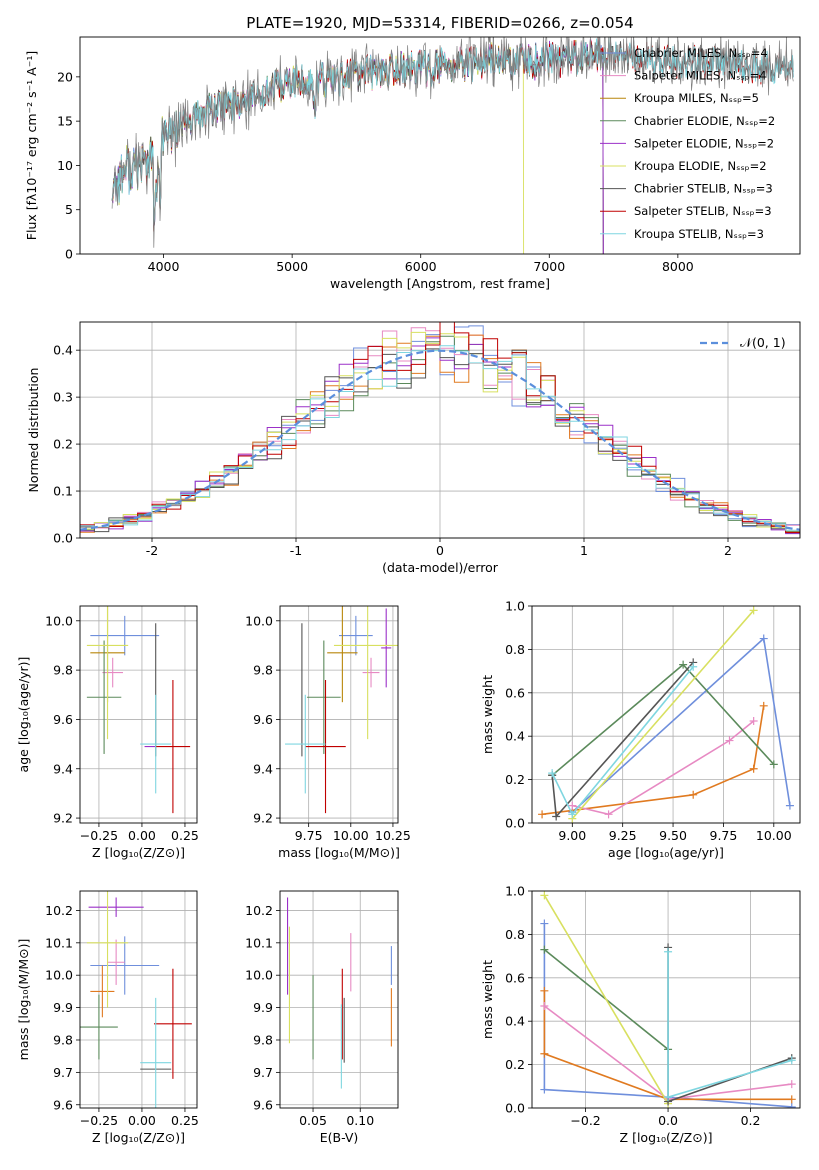  What do you see at coordinates (63, 491) in the screenshot?
I see `y-tick-label: 0.1` at bounding box center [63, 491].